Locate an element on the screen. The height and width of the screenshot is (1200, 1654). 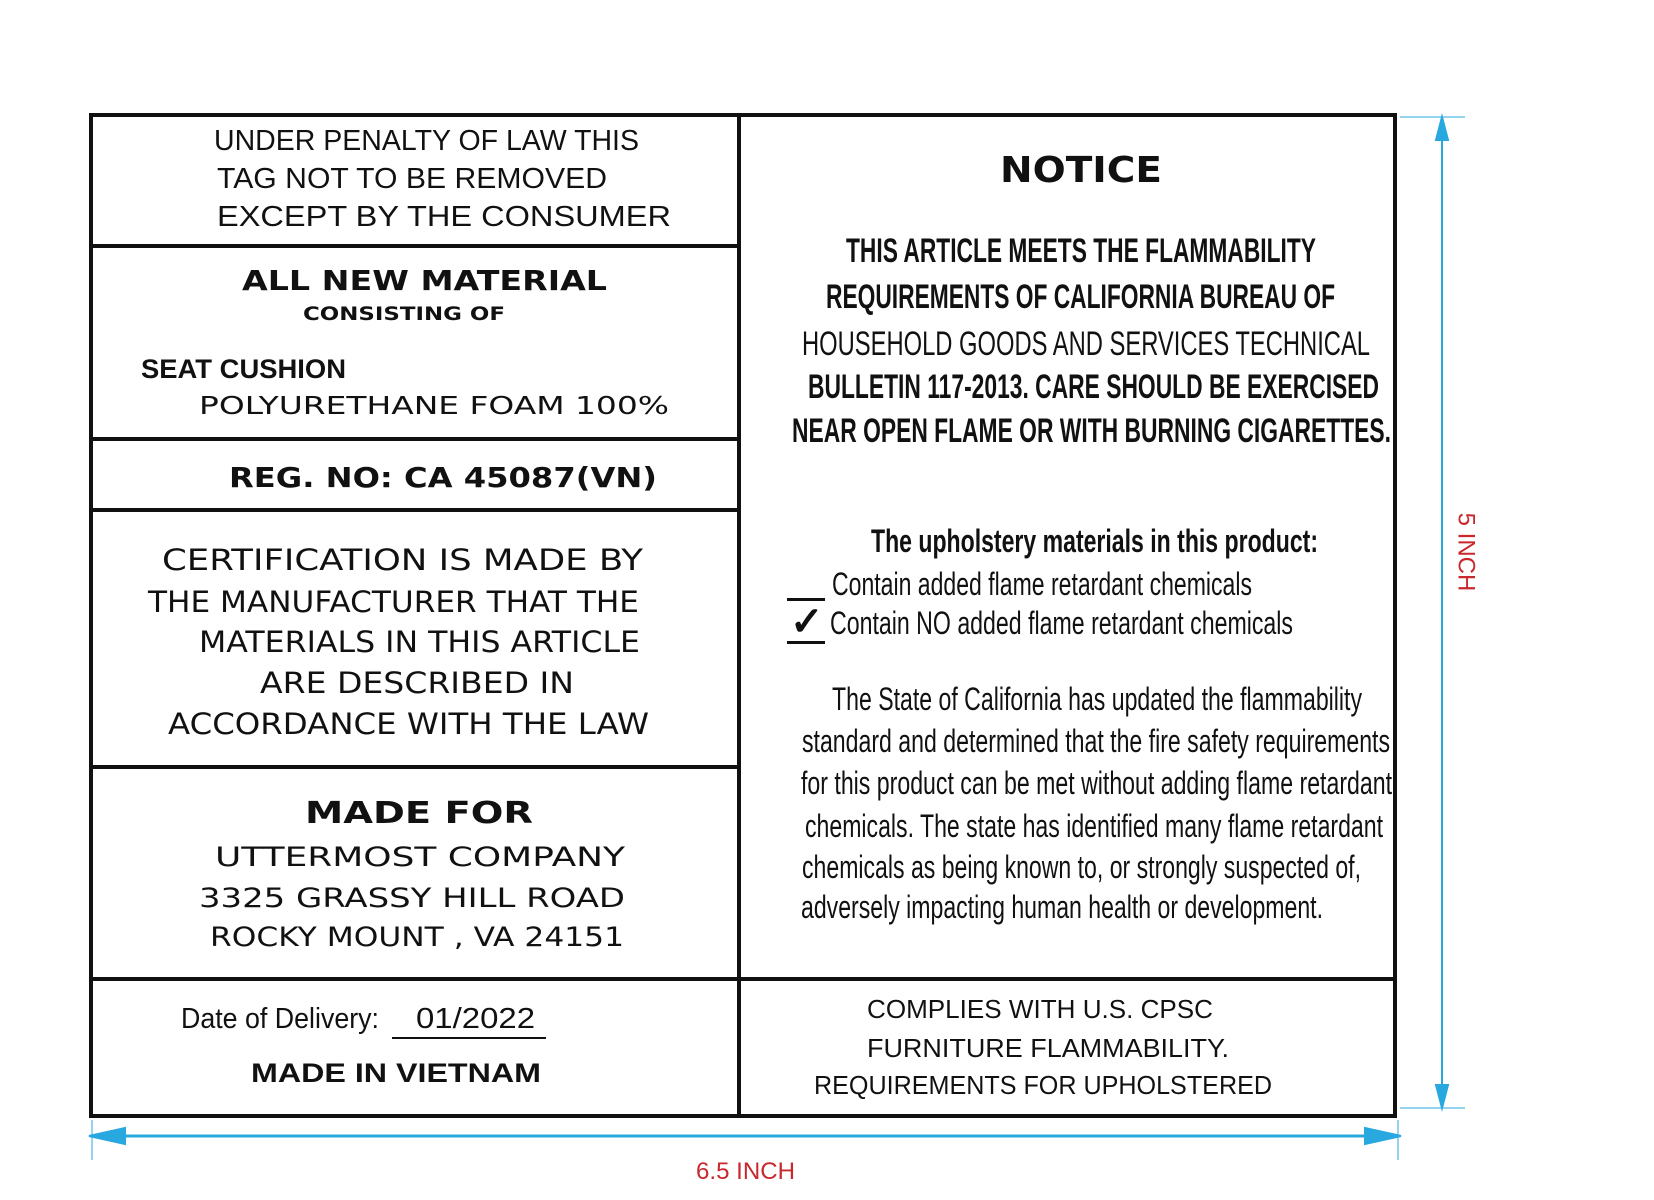
arrow-right-icon is located at coordinates (1383, 1136).